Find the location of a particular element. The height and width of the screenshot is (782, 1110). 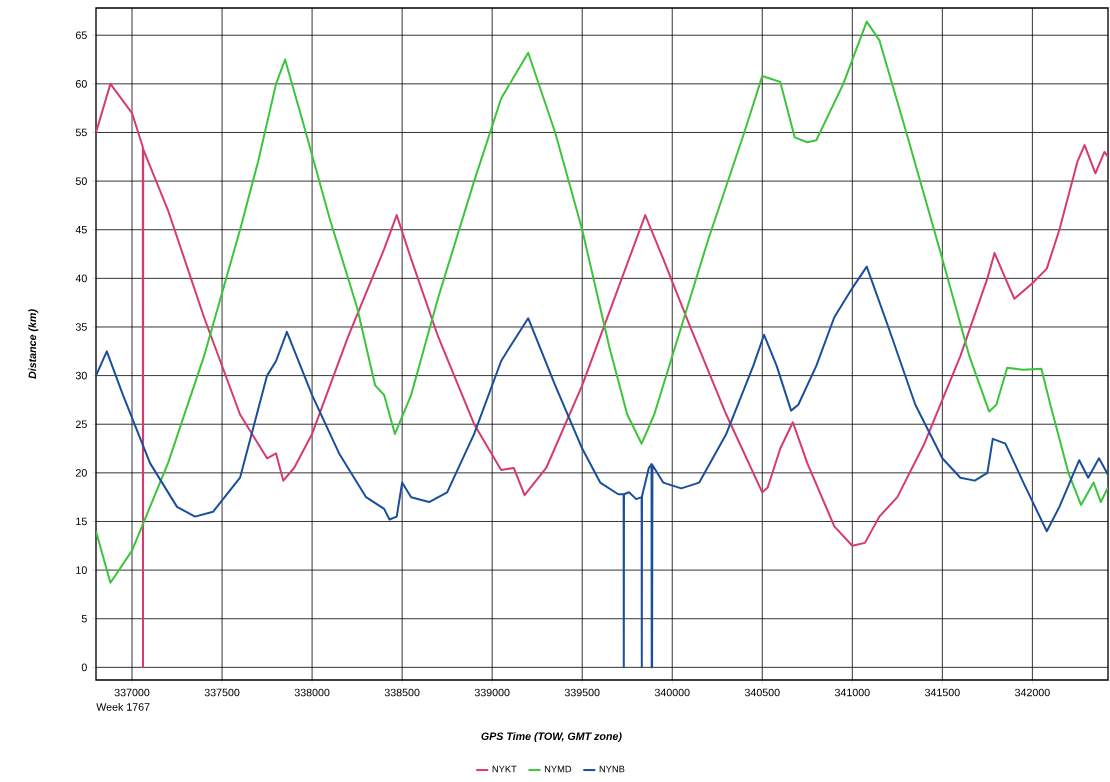

y-tick-label: 65 is located at coordinates (81, 35).